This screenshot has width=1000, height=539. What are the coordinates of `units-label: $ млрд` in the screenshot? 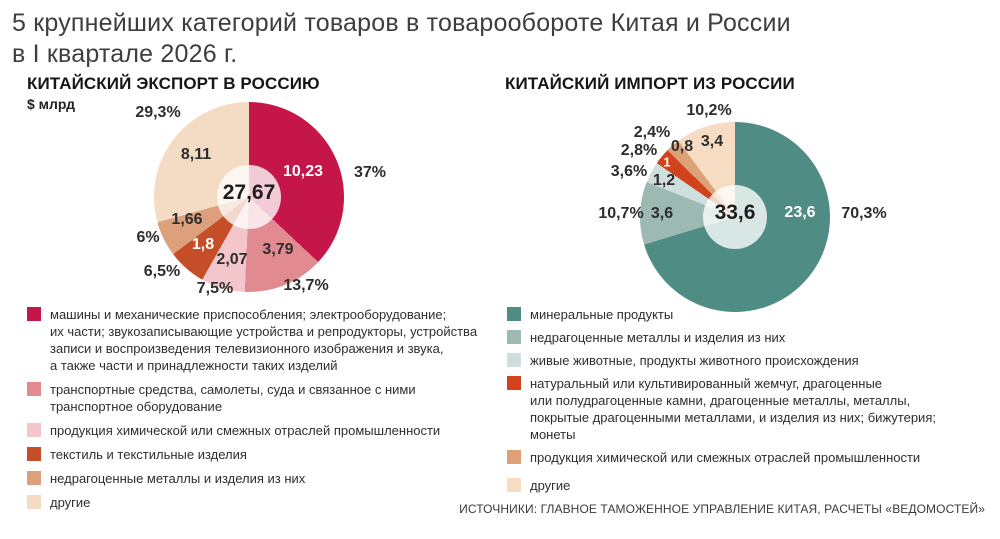 It's located at (51, 104).